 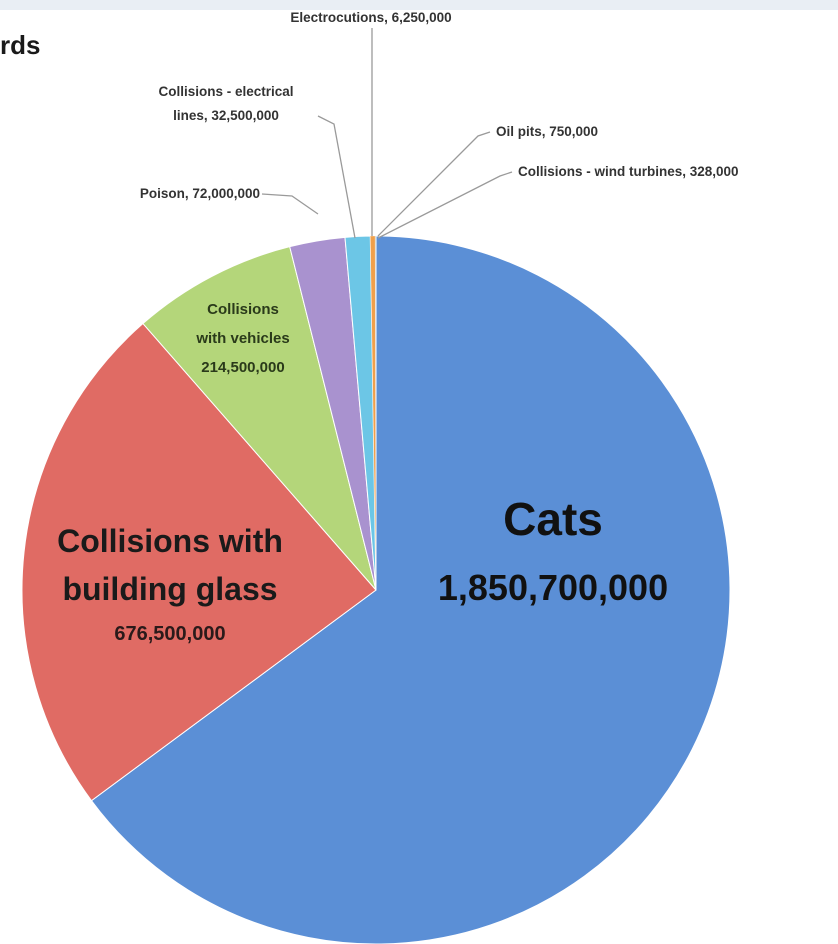 I want to click on chart-title-fragment: rds, so click(x=20, y=45).